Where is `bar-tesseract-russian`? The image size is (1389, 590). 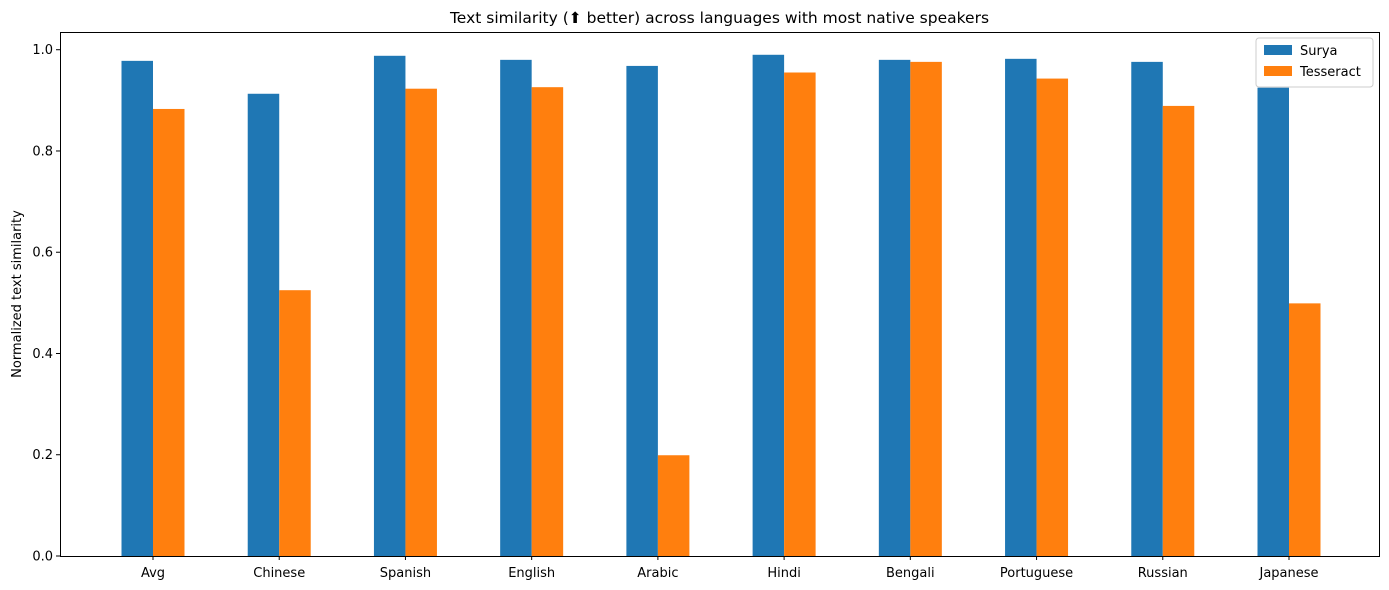 bar-tesseract-russian is located at coordinates (1178, 331).